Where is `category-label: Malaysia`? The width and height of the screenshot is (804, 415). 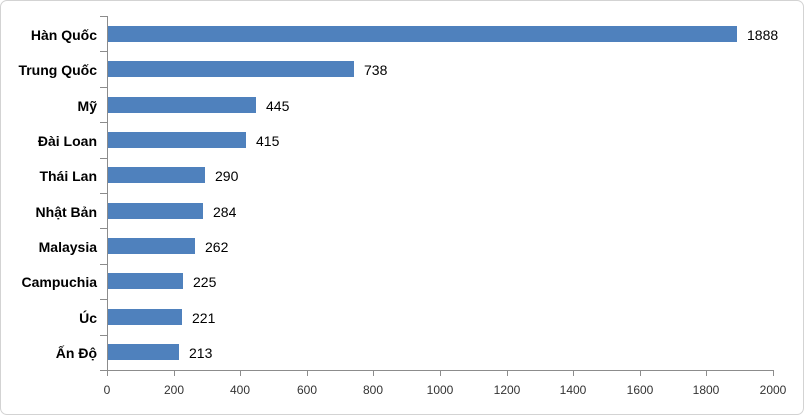 category-label: Malaysia is located at coordinates (67, 247).